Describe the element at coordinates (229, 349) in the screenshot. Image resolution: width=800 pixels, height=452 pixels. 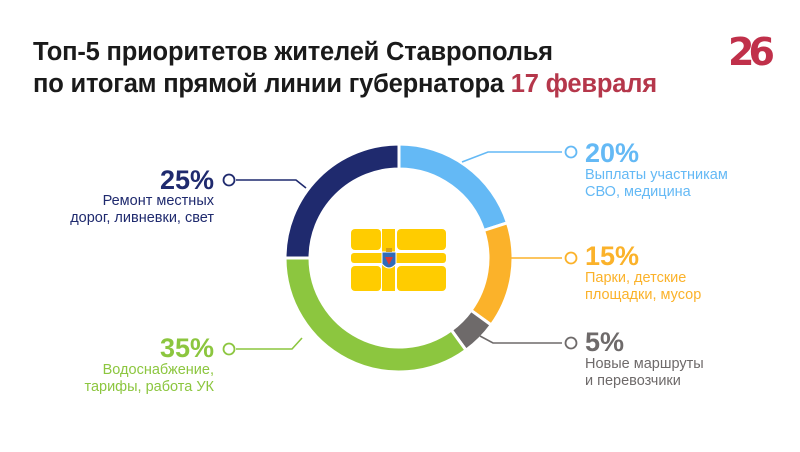
I see `leader-water-marker` at that location.